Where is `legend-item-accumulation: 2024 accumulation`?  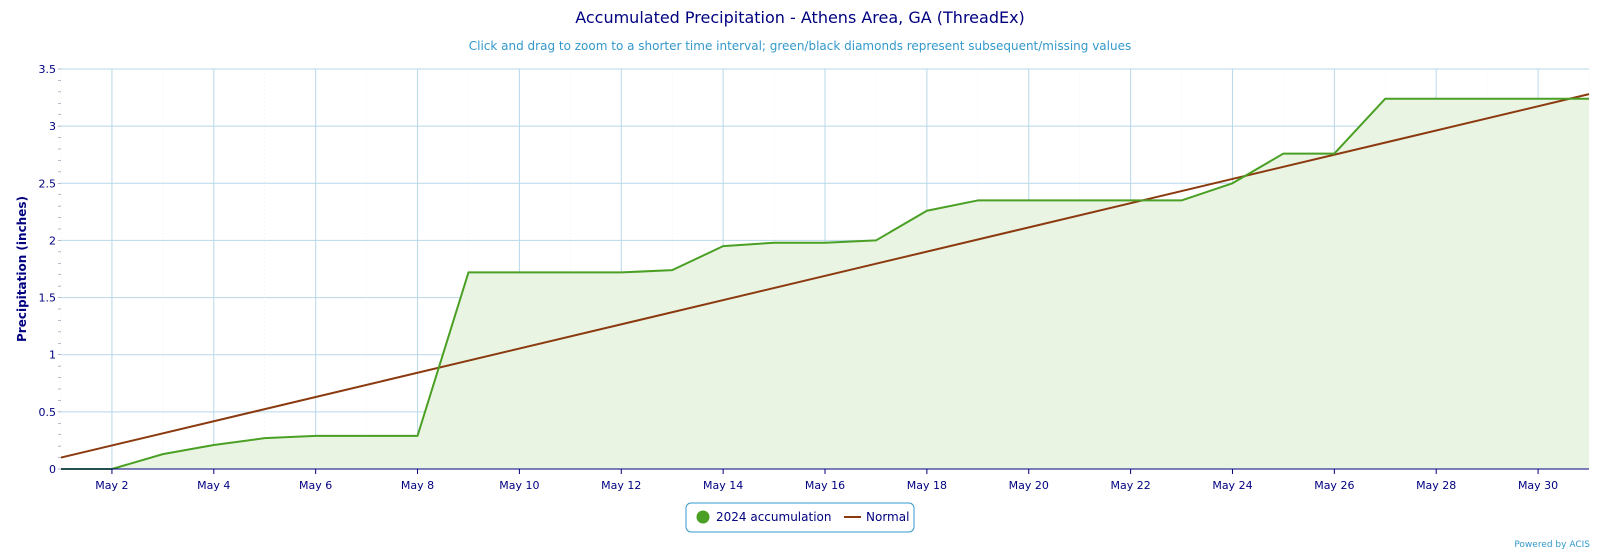 legend-item-accumulation: 2024 accumulation is located at coordinates (764, 517).